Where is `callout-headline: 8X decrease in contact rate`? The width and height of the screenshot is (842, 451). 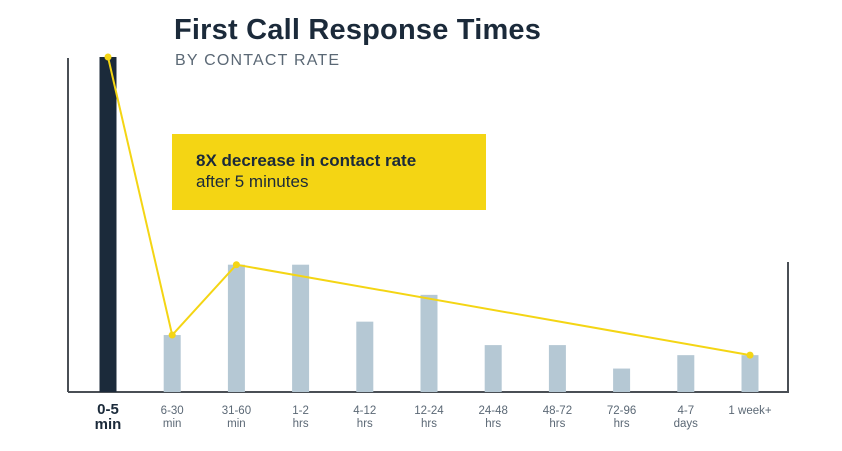
callout-headline: 8X decrease in contact rate is located at coordinates (306, 160).